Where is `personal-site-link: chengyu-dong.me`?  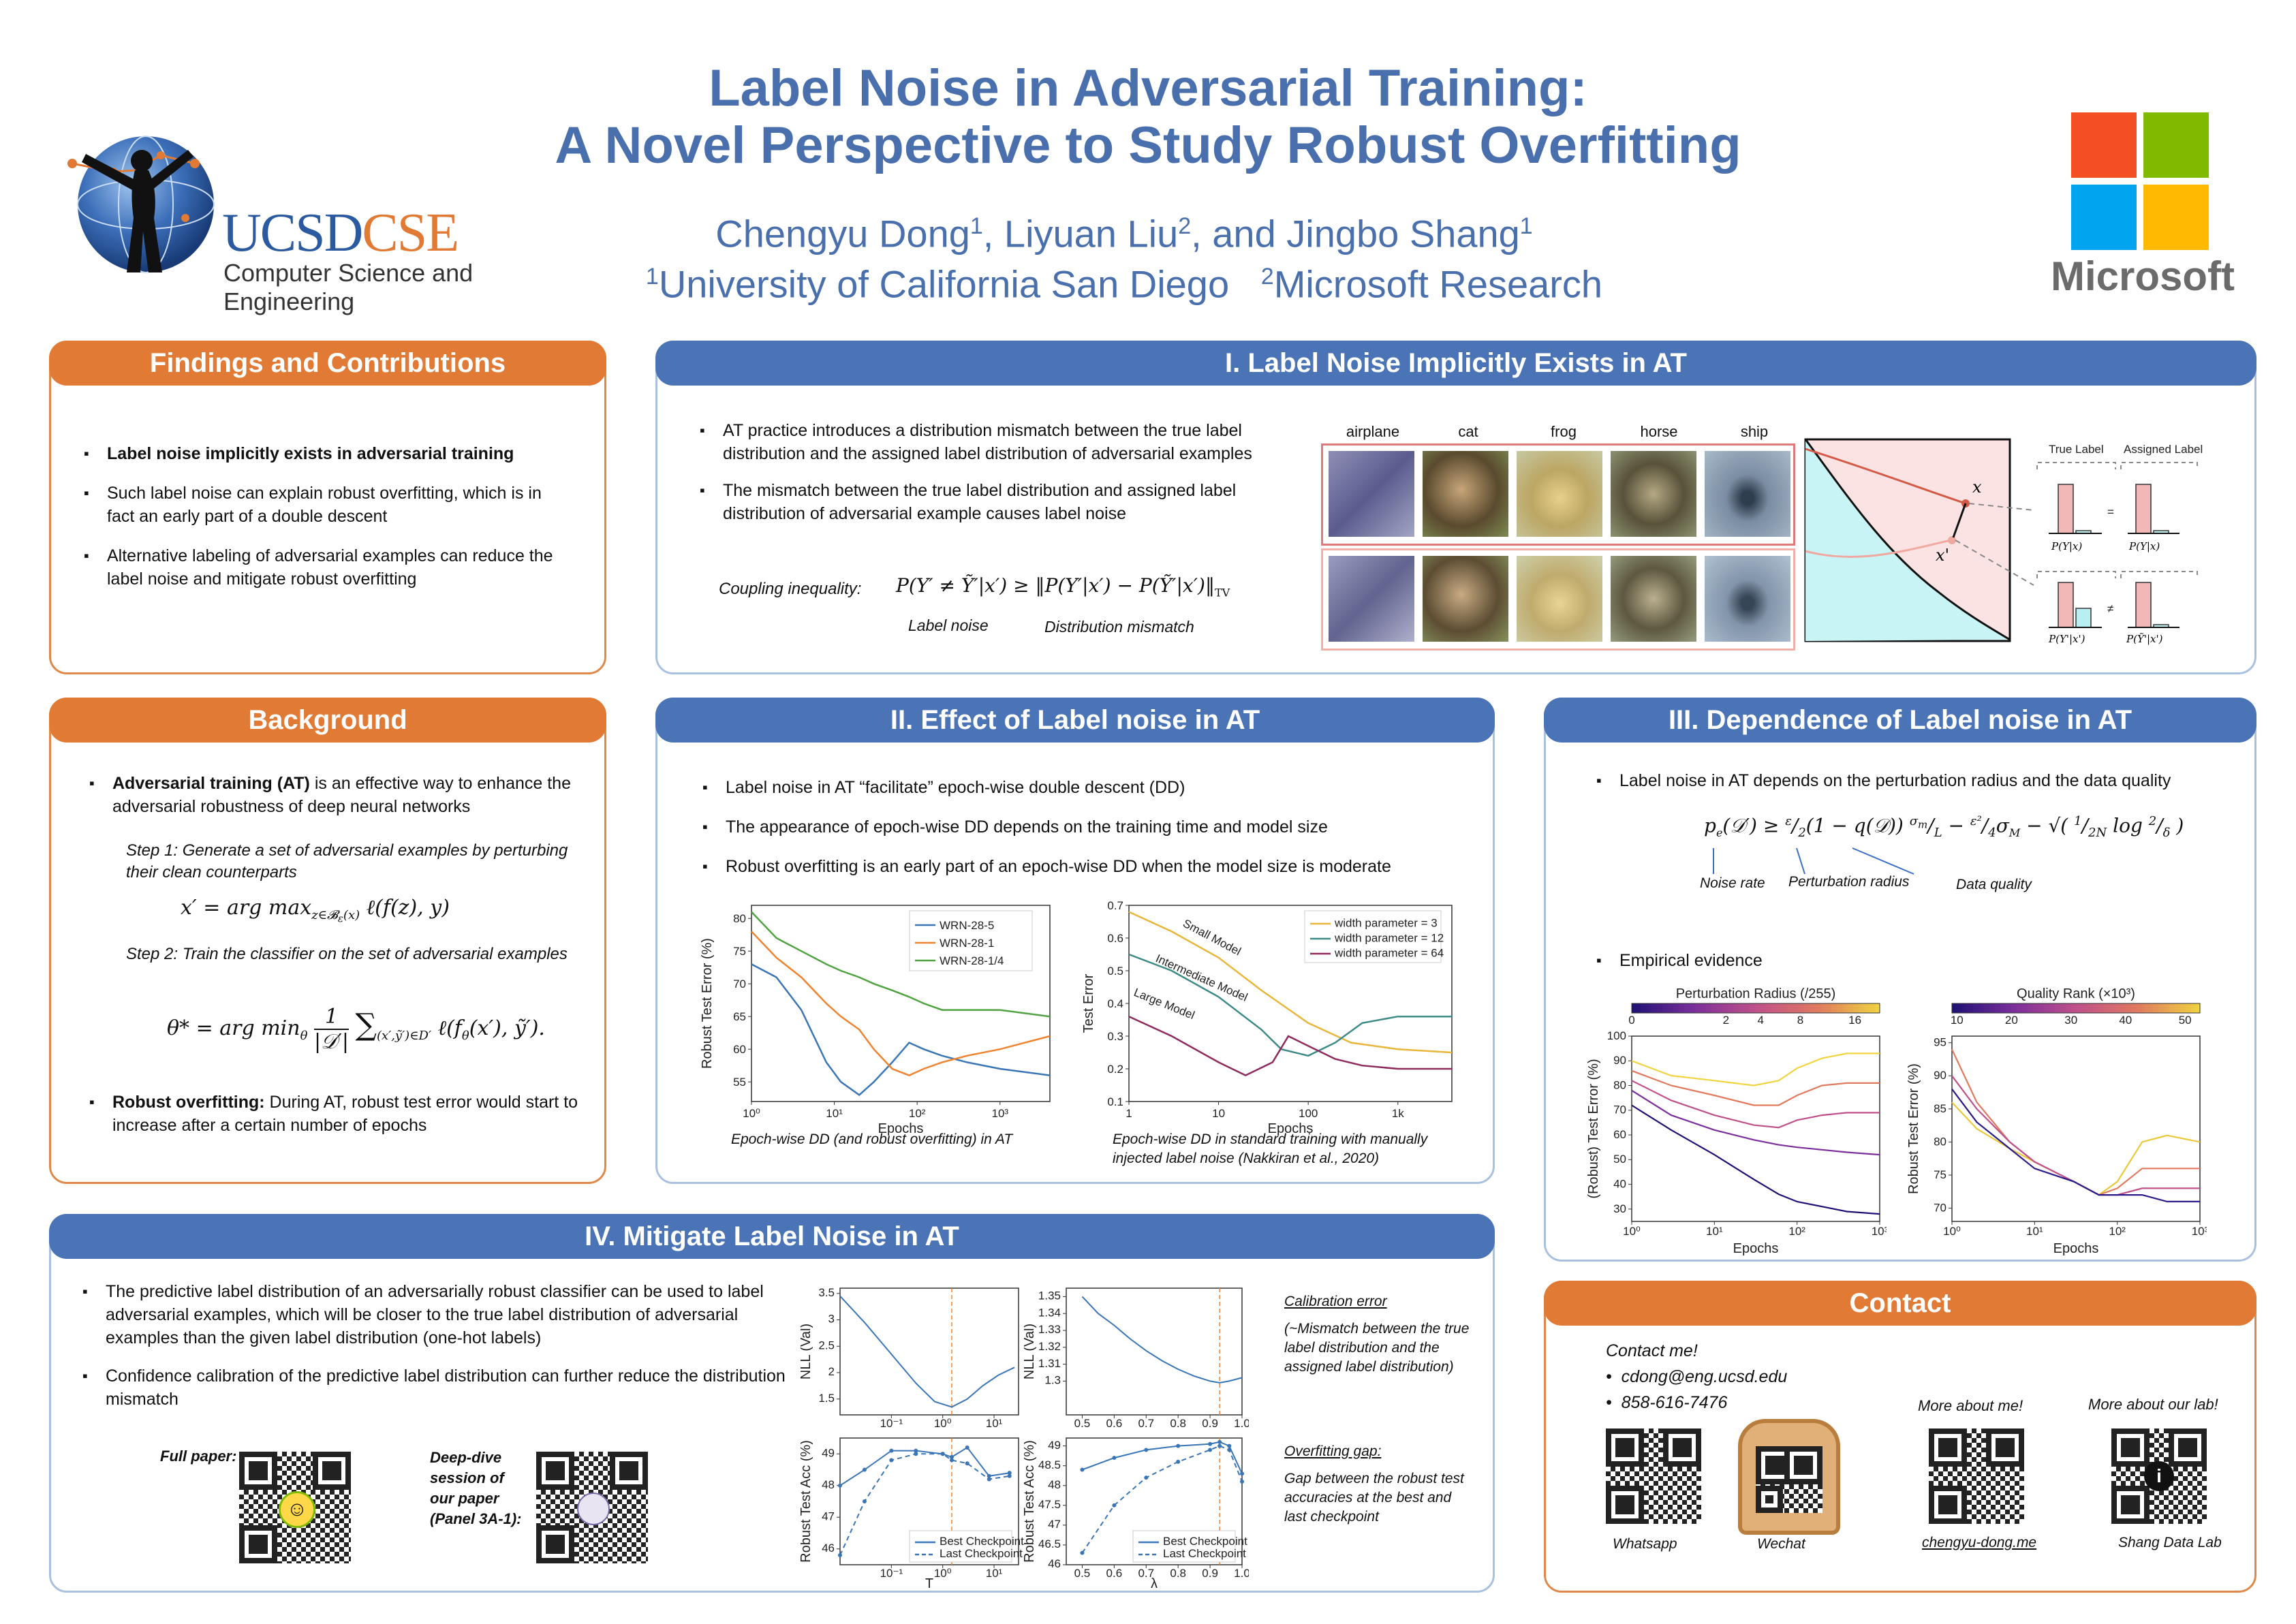 personal-site-link: chengyu-dong.me is located at coordinates (1980, 1542).